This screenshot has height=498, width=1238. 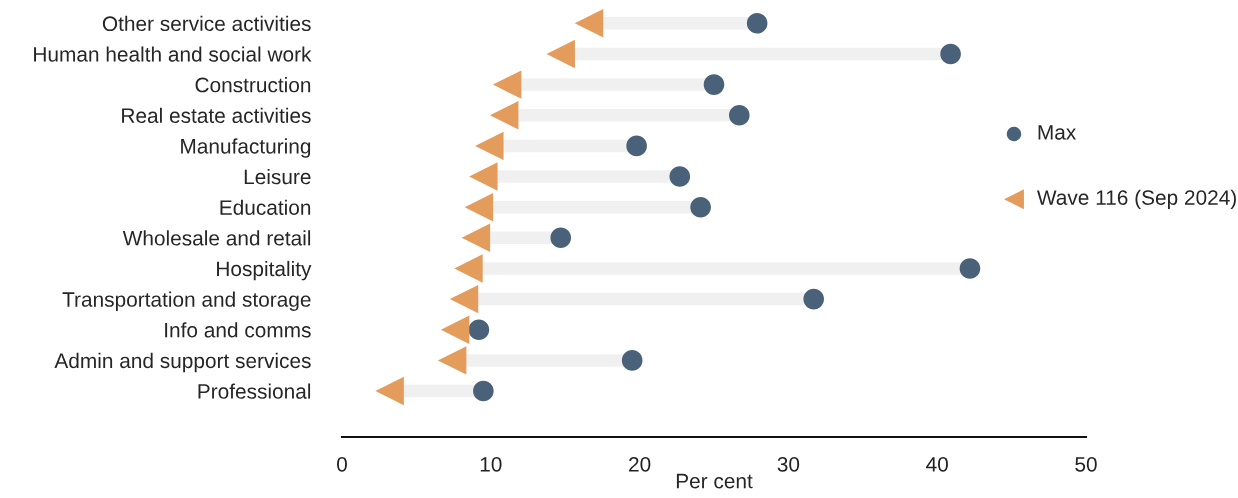 I want to click on legend-label: Wave 116 (Sep 2024), so click(x=1136, y=199).